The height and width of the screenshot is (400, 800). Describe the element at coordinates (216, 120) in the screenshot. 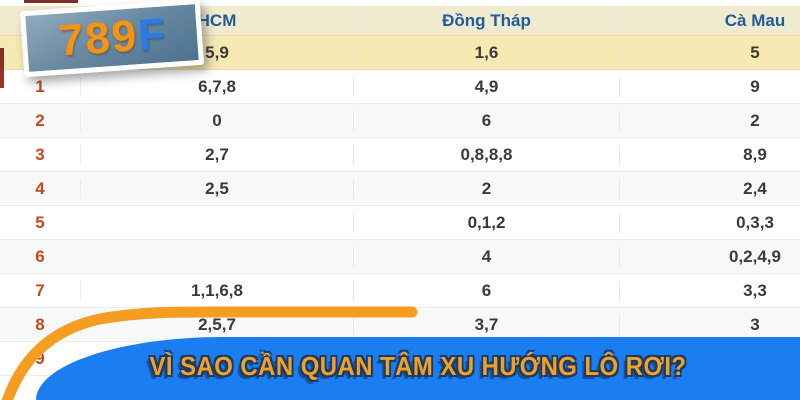

I see `cell-hcm: 0` at that location.